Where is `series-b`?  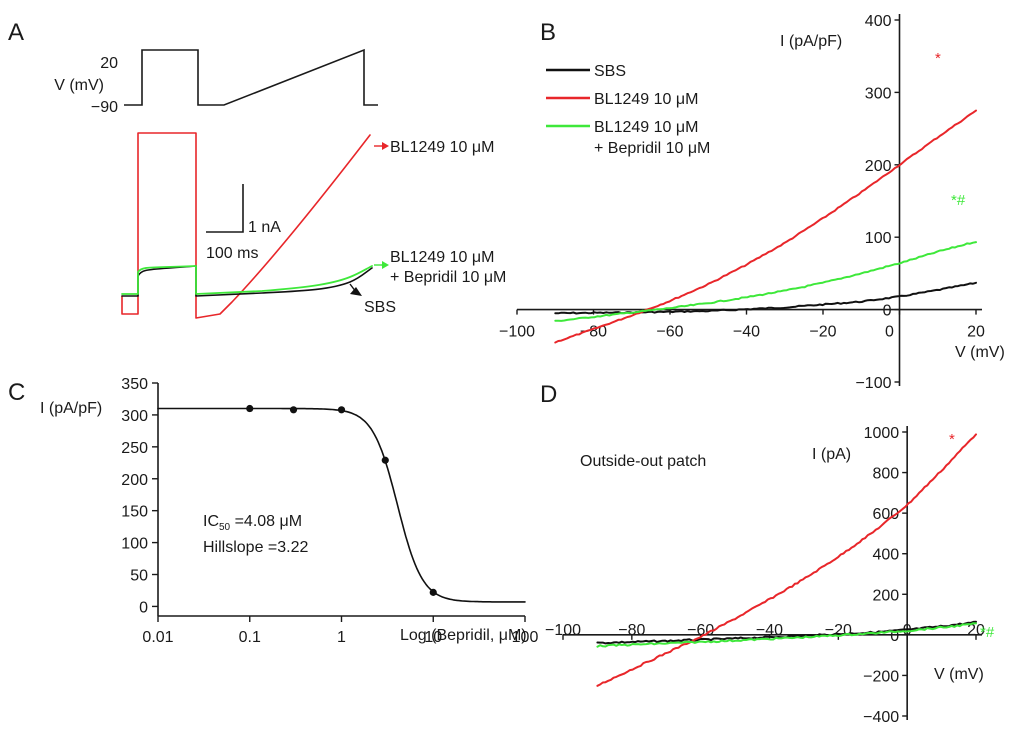
series-b is located at coordinates (765, 226).